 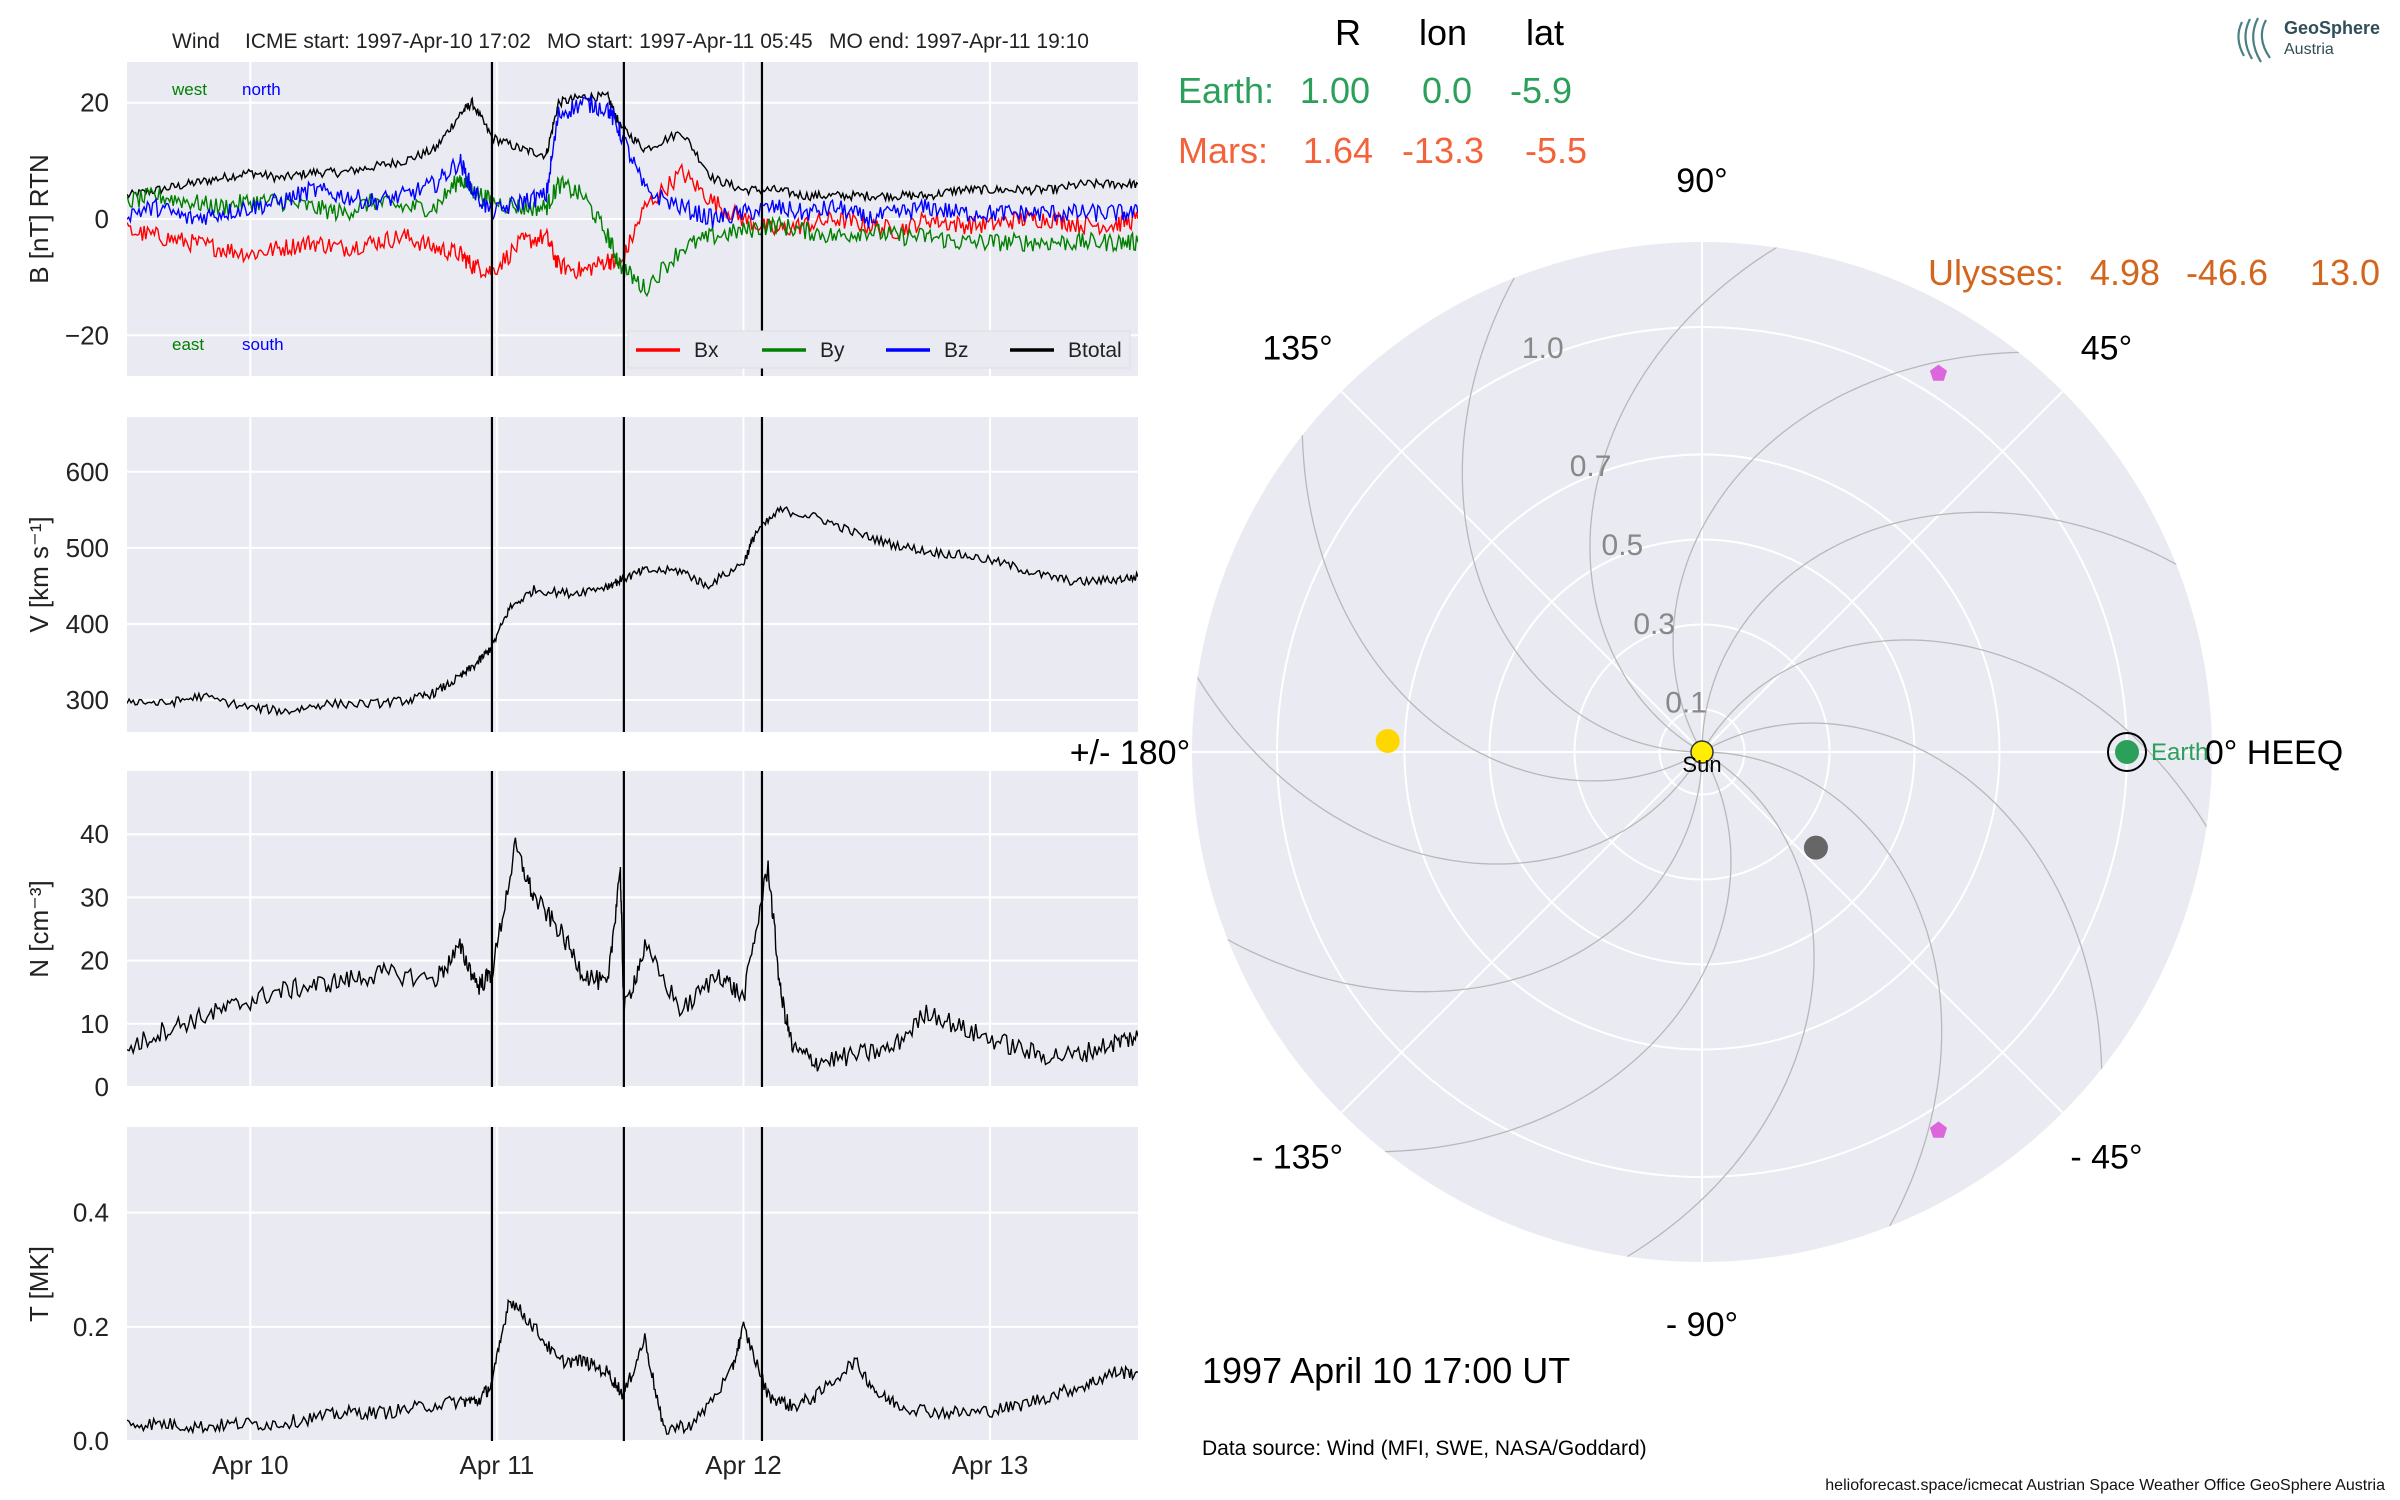 I want to click on y-tick-label: 500, so click(x=87, y=548).